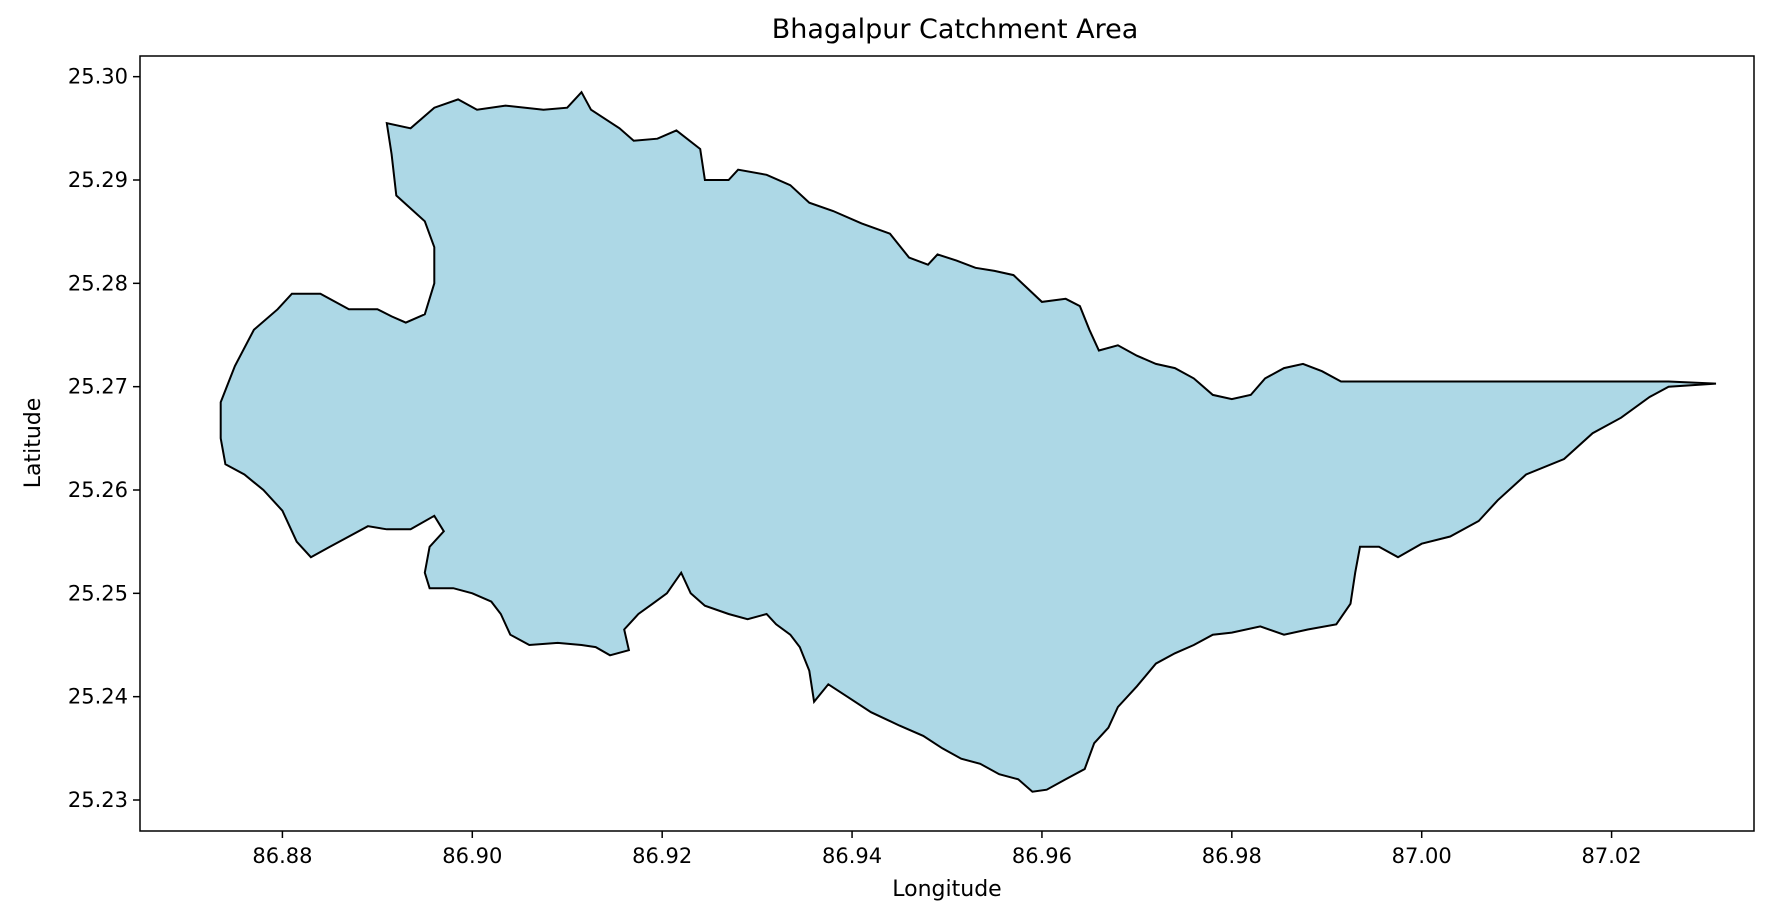 The height and width of the screenshot is (920, 1781). Describe the element at coordinates (472, 856) in the screenshot. I see `x-tick-label: 86.90` at that location.